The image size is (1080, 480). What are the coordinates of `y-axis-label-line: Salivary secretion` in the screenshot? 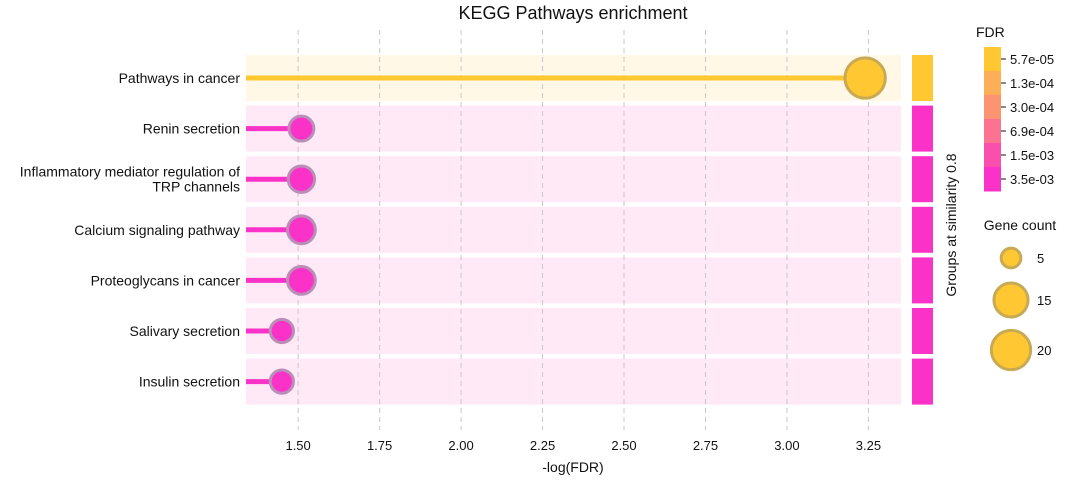 It's located at (185, 331).